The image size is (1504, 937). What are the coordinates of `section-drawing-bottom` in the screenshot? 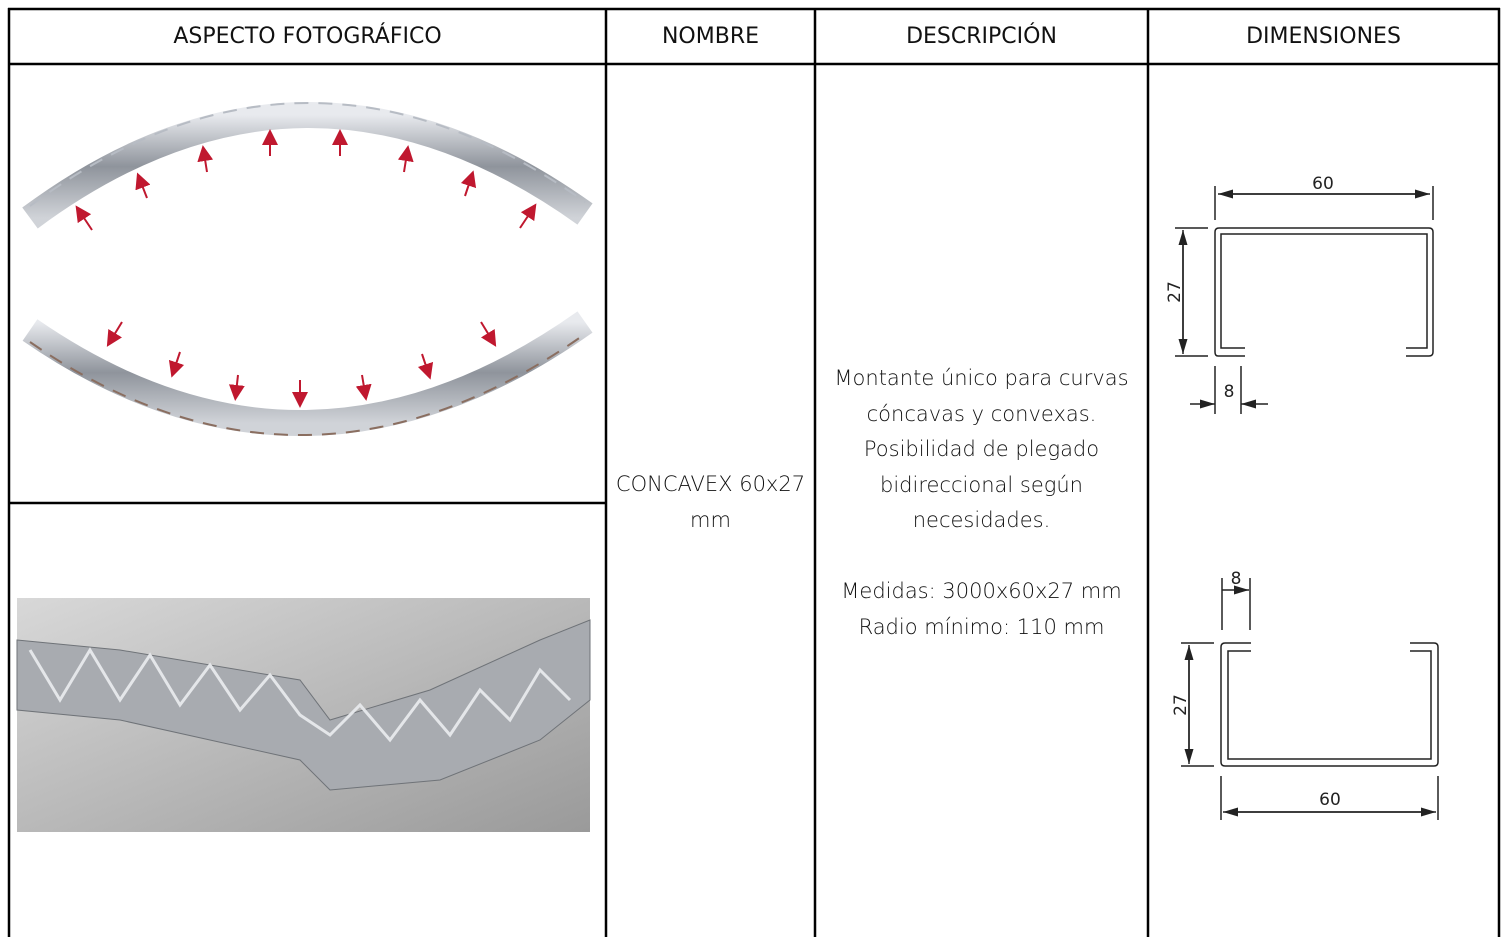 It's located at (1310, 699).